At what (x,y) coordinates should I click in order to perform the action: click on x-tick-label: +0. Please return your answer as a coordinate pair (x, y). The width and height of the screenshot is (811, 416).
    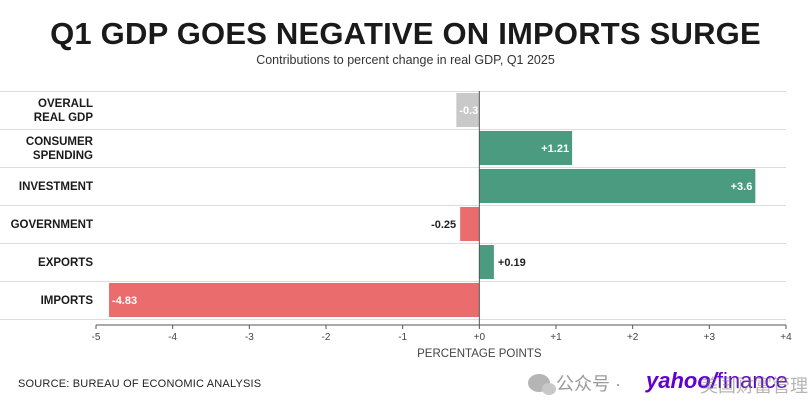
    Looking at the image, I should click on (480, 337).